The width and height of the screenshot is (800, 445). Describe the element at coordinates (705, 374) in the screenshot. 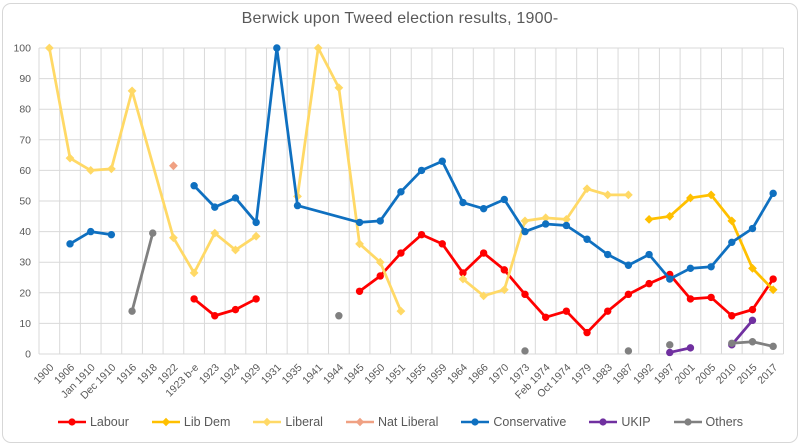

I see `x-axis-label: 2005` at that location.